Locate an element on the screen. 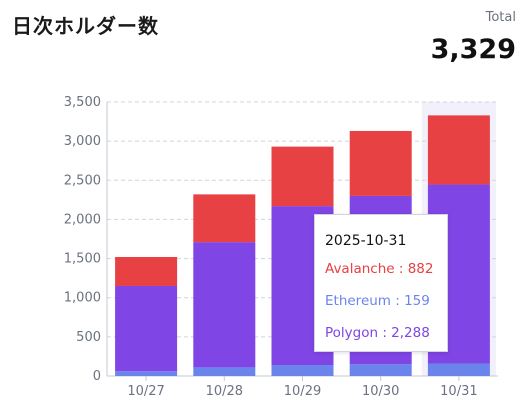  tooltip-row-polygon: Polygon : 2,288 is located at coordinates (377, 333).